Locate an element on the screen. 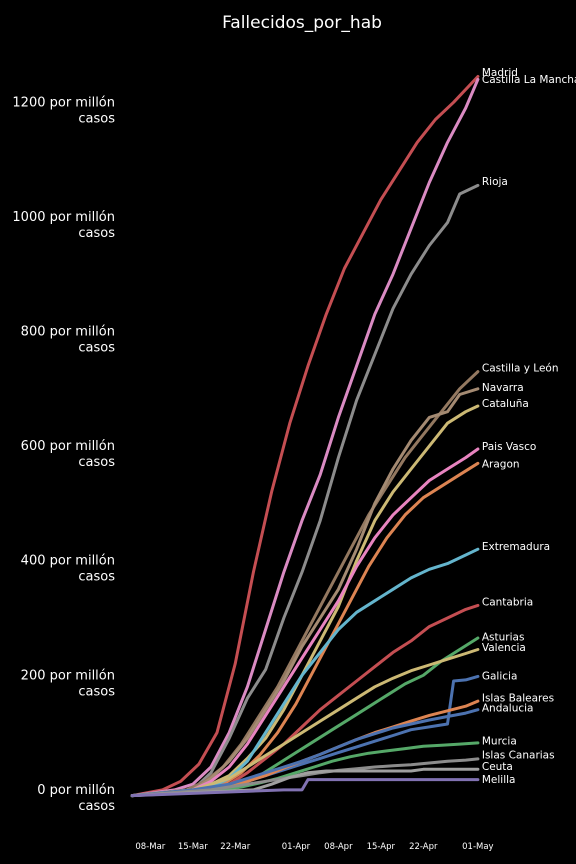 This screenshot has height=864, width=576. series-line-valencia is located at coordinates (305, 723).